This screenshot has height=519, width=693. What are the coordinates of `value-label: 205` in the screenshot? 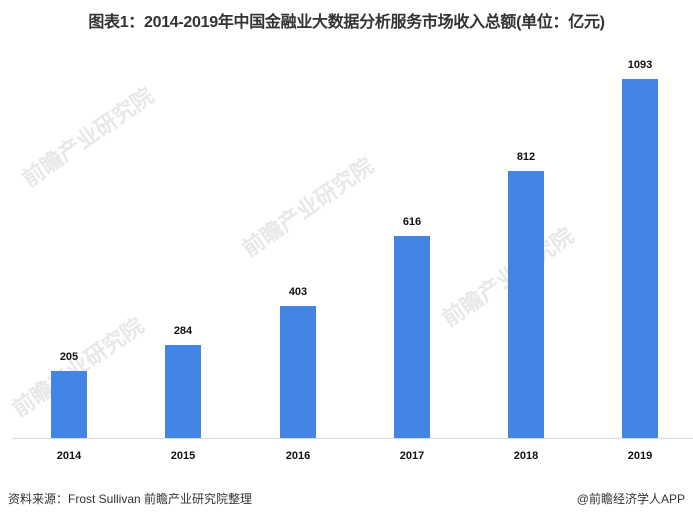 It's located at (69, 357).